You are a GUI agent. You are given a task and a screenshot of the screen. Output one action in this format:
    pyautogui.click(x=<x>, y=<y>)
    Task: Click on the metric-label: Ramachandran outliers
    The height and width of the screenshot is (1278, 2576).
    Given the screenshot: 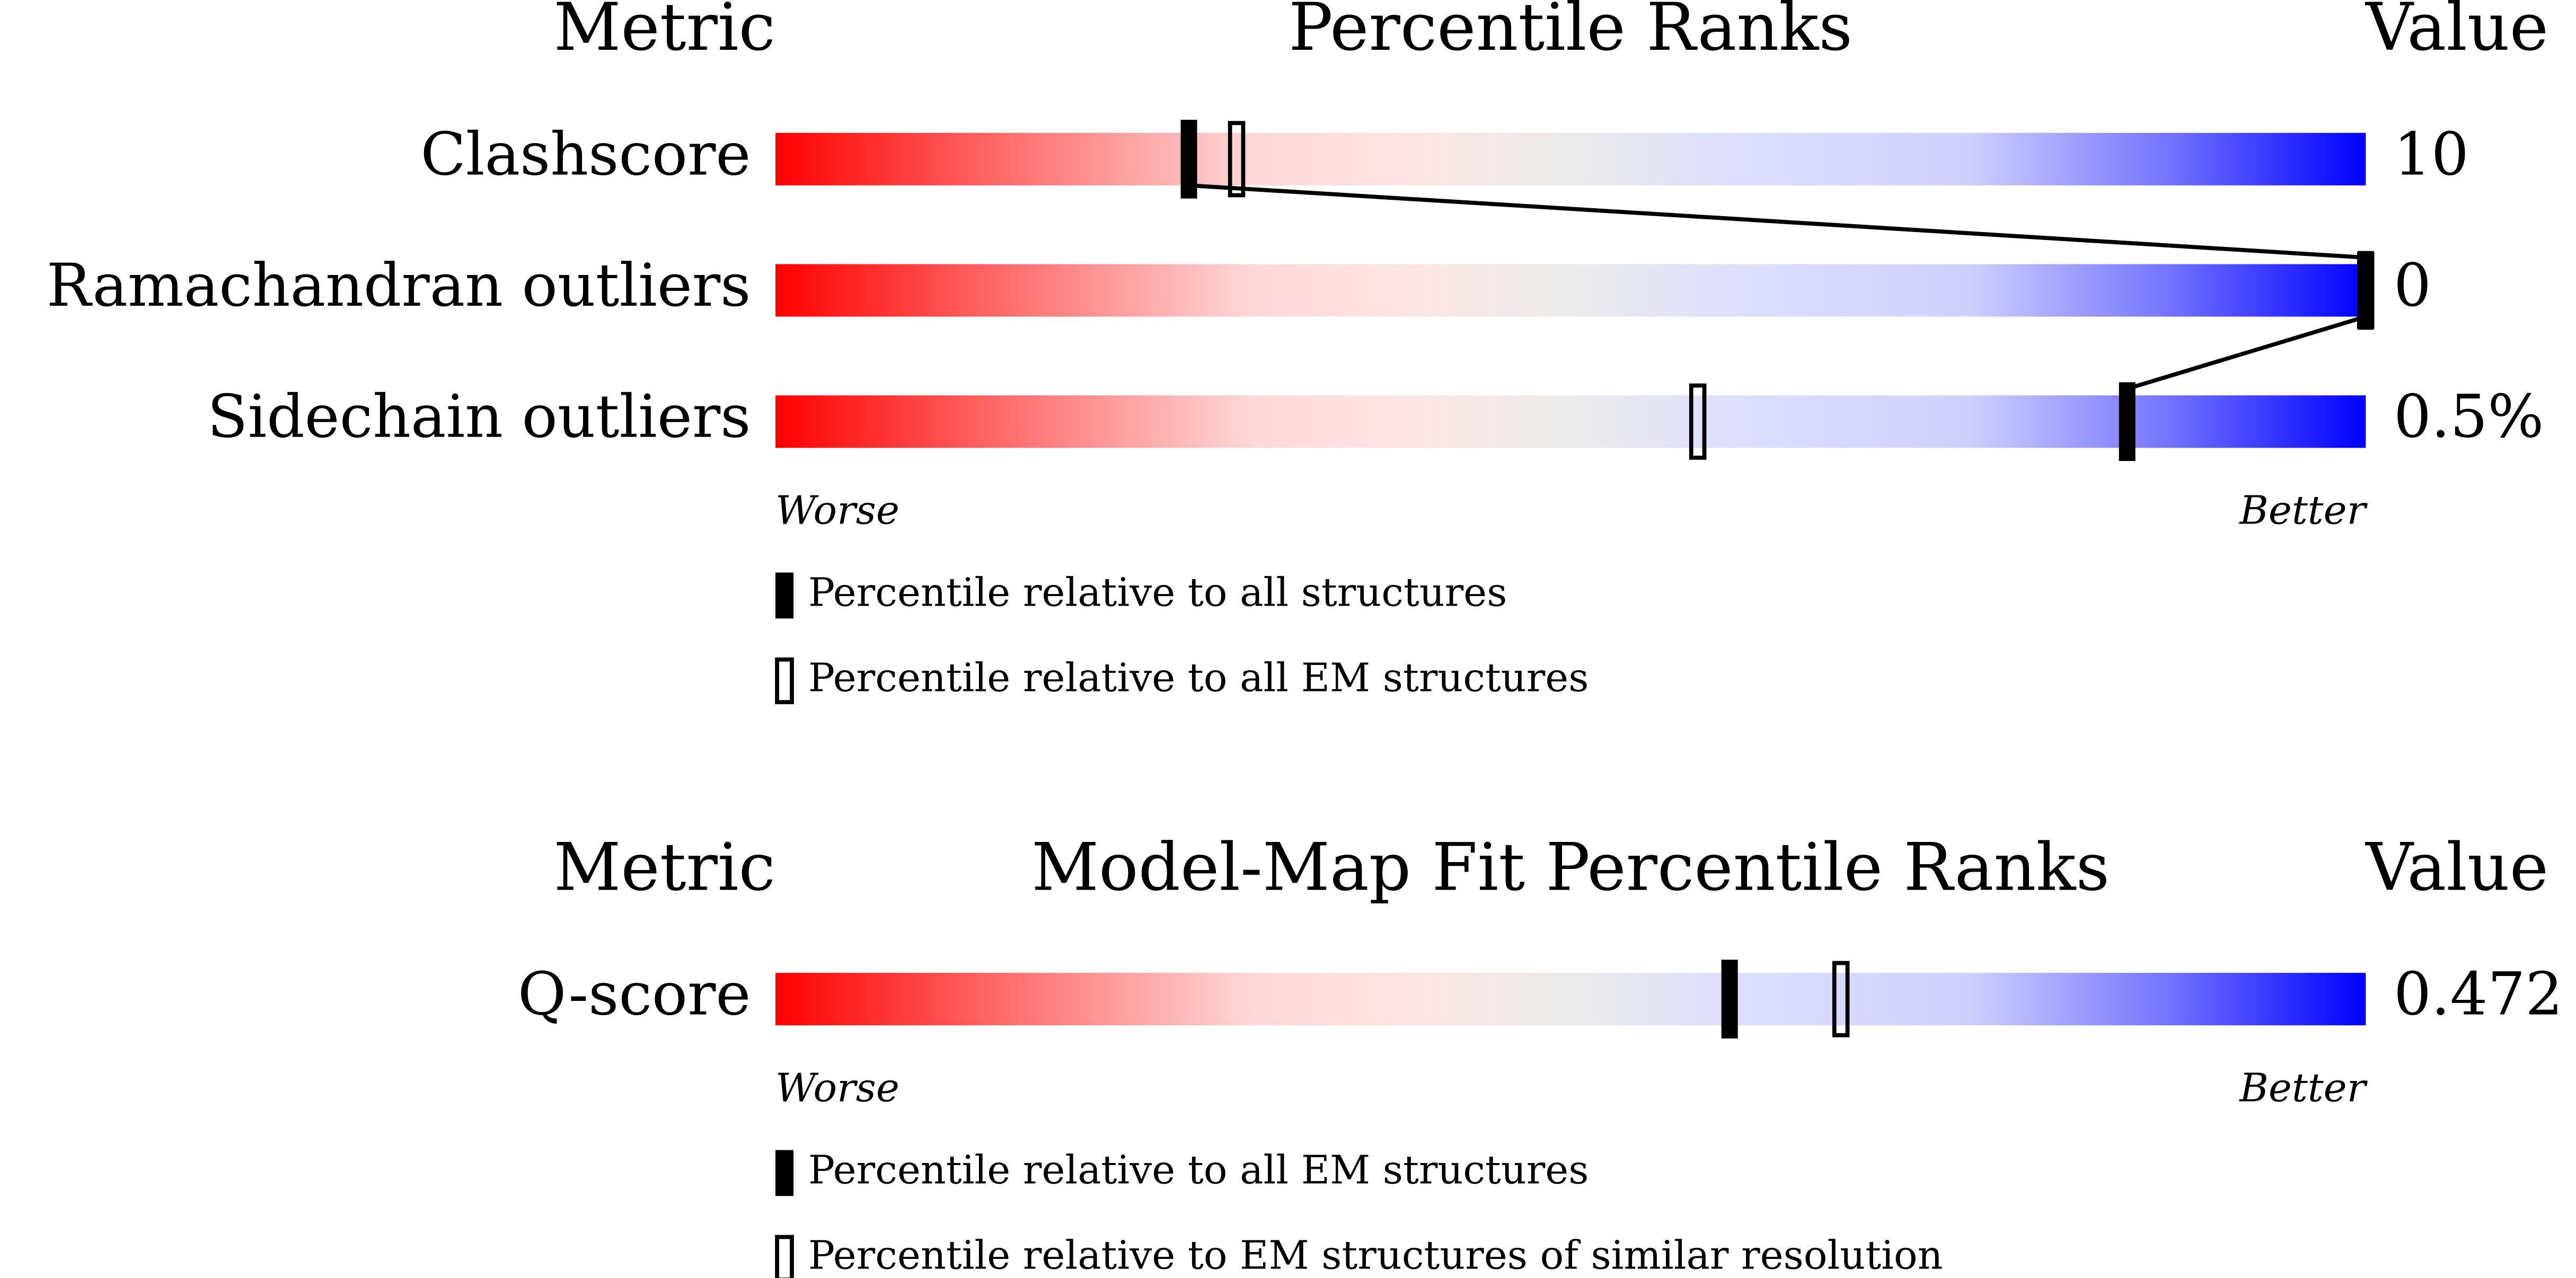 What is the action you would take?
    pyautogui.click(x=399, y=285)
    